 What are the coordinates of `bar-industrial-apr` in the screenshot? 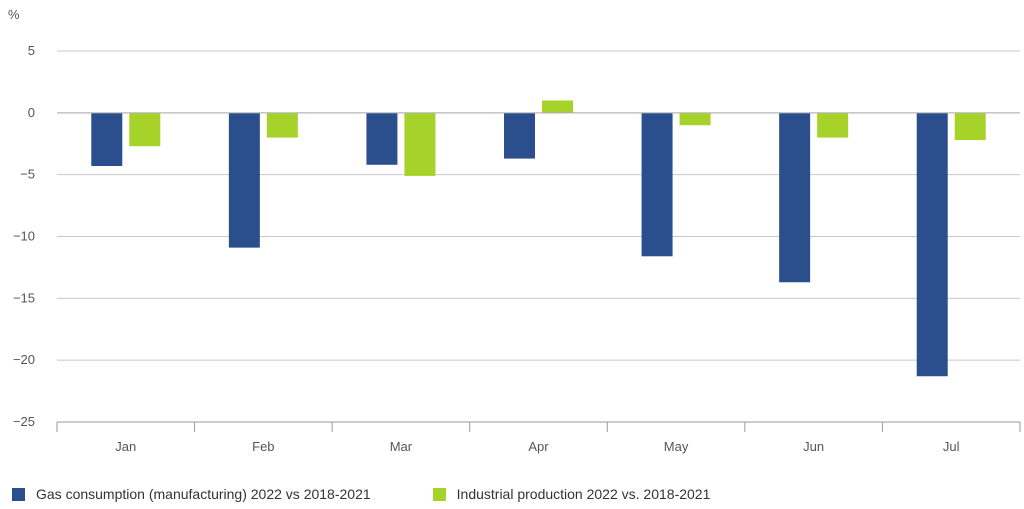 It's located at (557, 106).